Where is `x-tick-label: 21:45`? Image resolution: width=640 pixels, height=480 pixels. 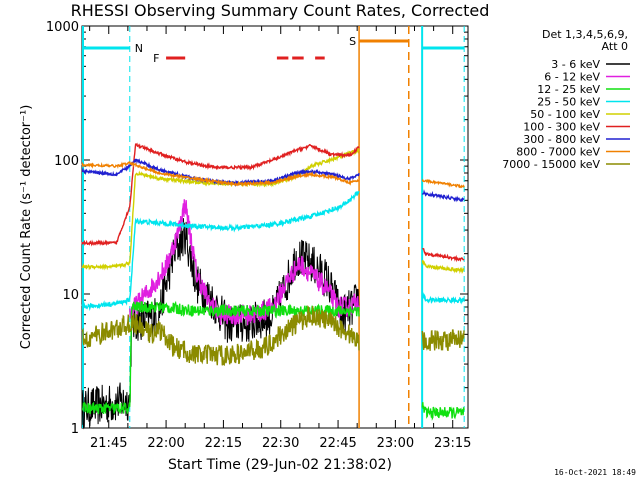
x-tick-label: 21:45 is located at coordinates (108, 443).